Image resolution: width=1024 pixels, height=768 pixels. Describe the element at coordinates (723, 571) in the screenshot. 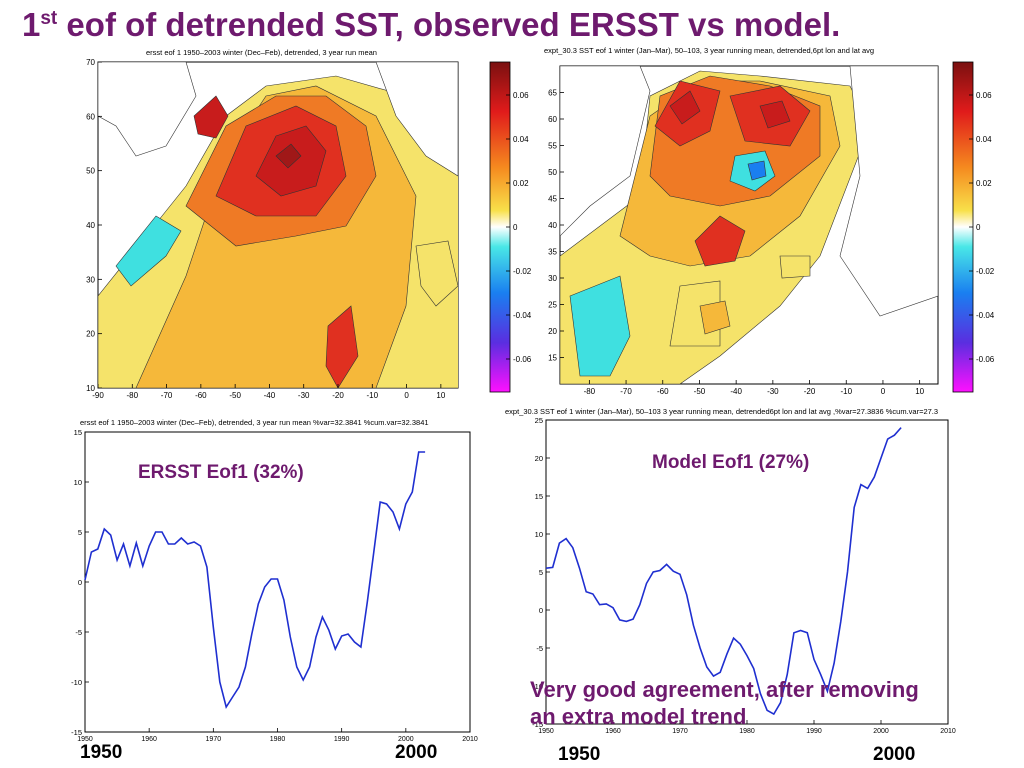

I see `ts2-series-line` at that location.